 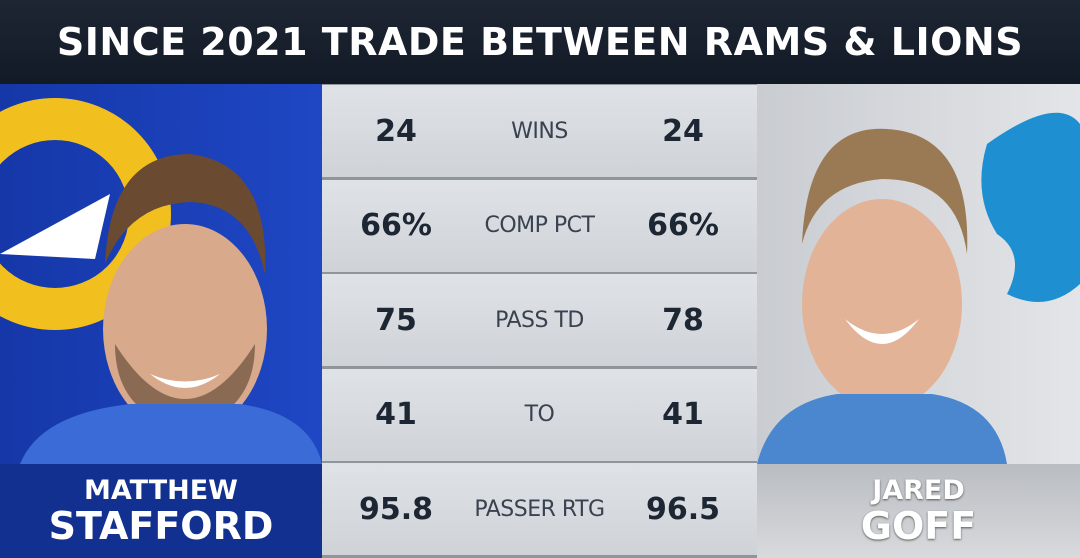 I want to click on first-name: JARED, so click(x=918, y=490).